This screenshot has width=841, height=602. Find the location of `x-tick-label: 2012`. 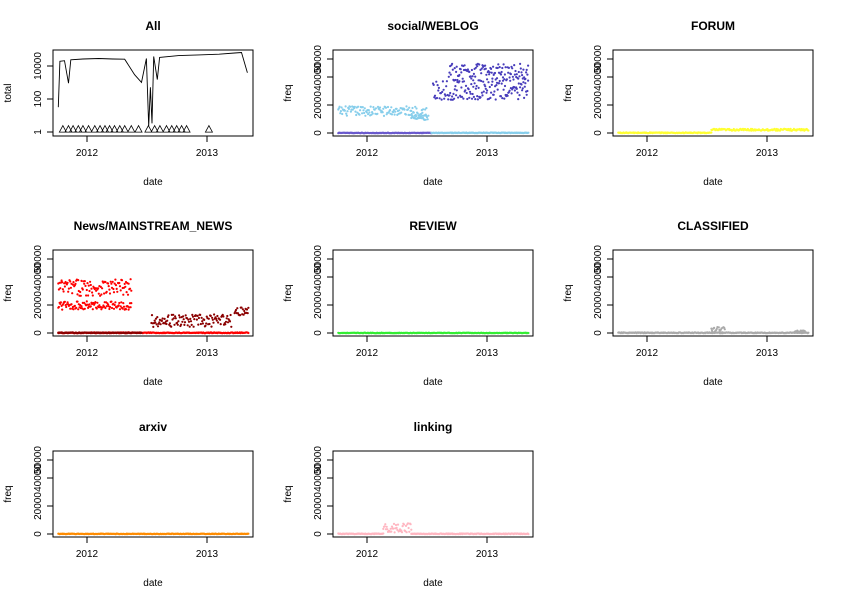

x-tick-label: 2012 is located at coordinates (87, 554).